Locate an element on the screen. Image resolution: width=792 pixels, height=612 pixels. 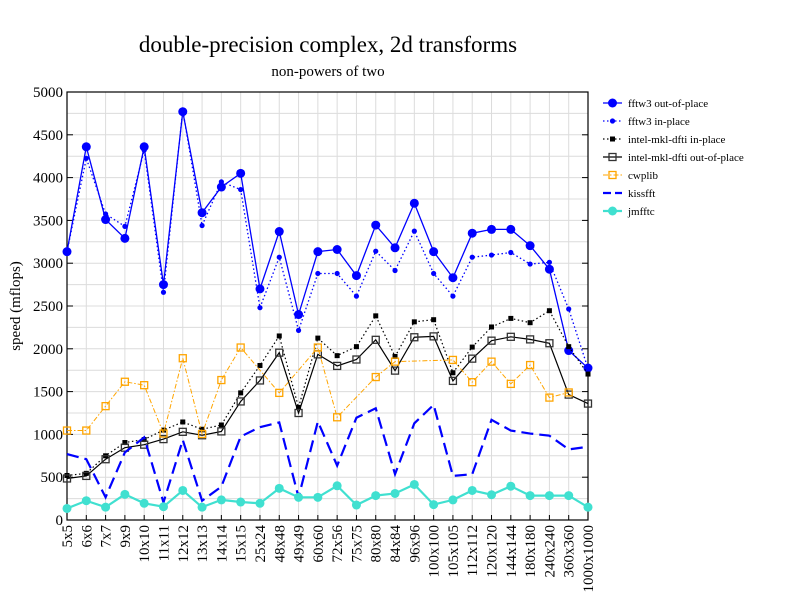
x-tick-label: 72x56 is located at coordinates (338, 544).